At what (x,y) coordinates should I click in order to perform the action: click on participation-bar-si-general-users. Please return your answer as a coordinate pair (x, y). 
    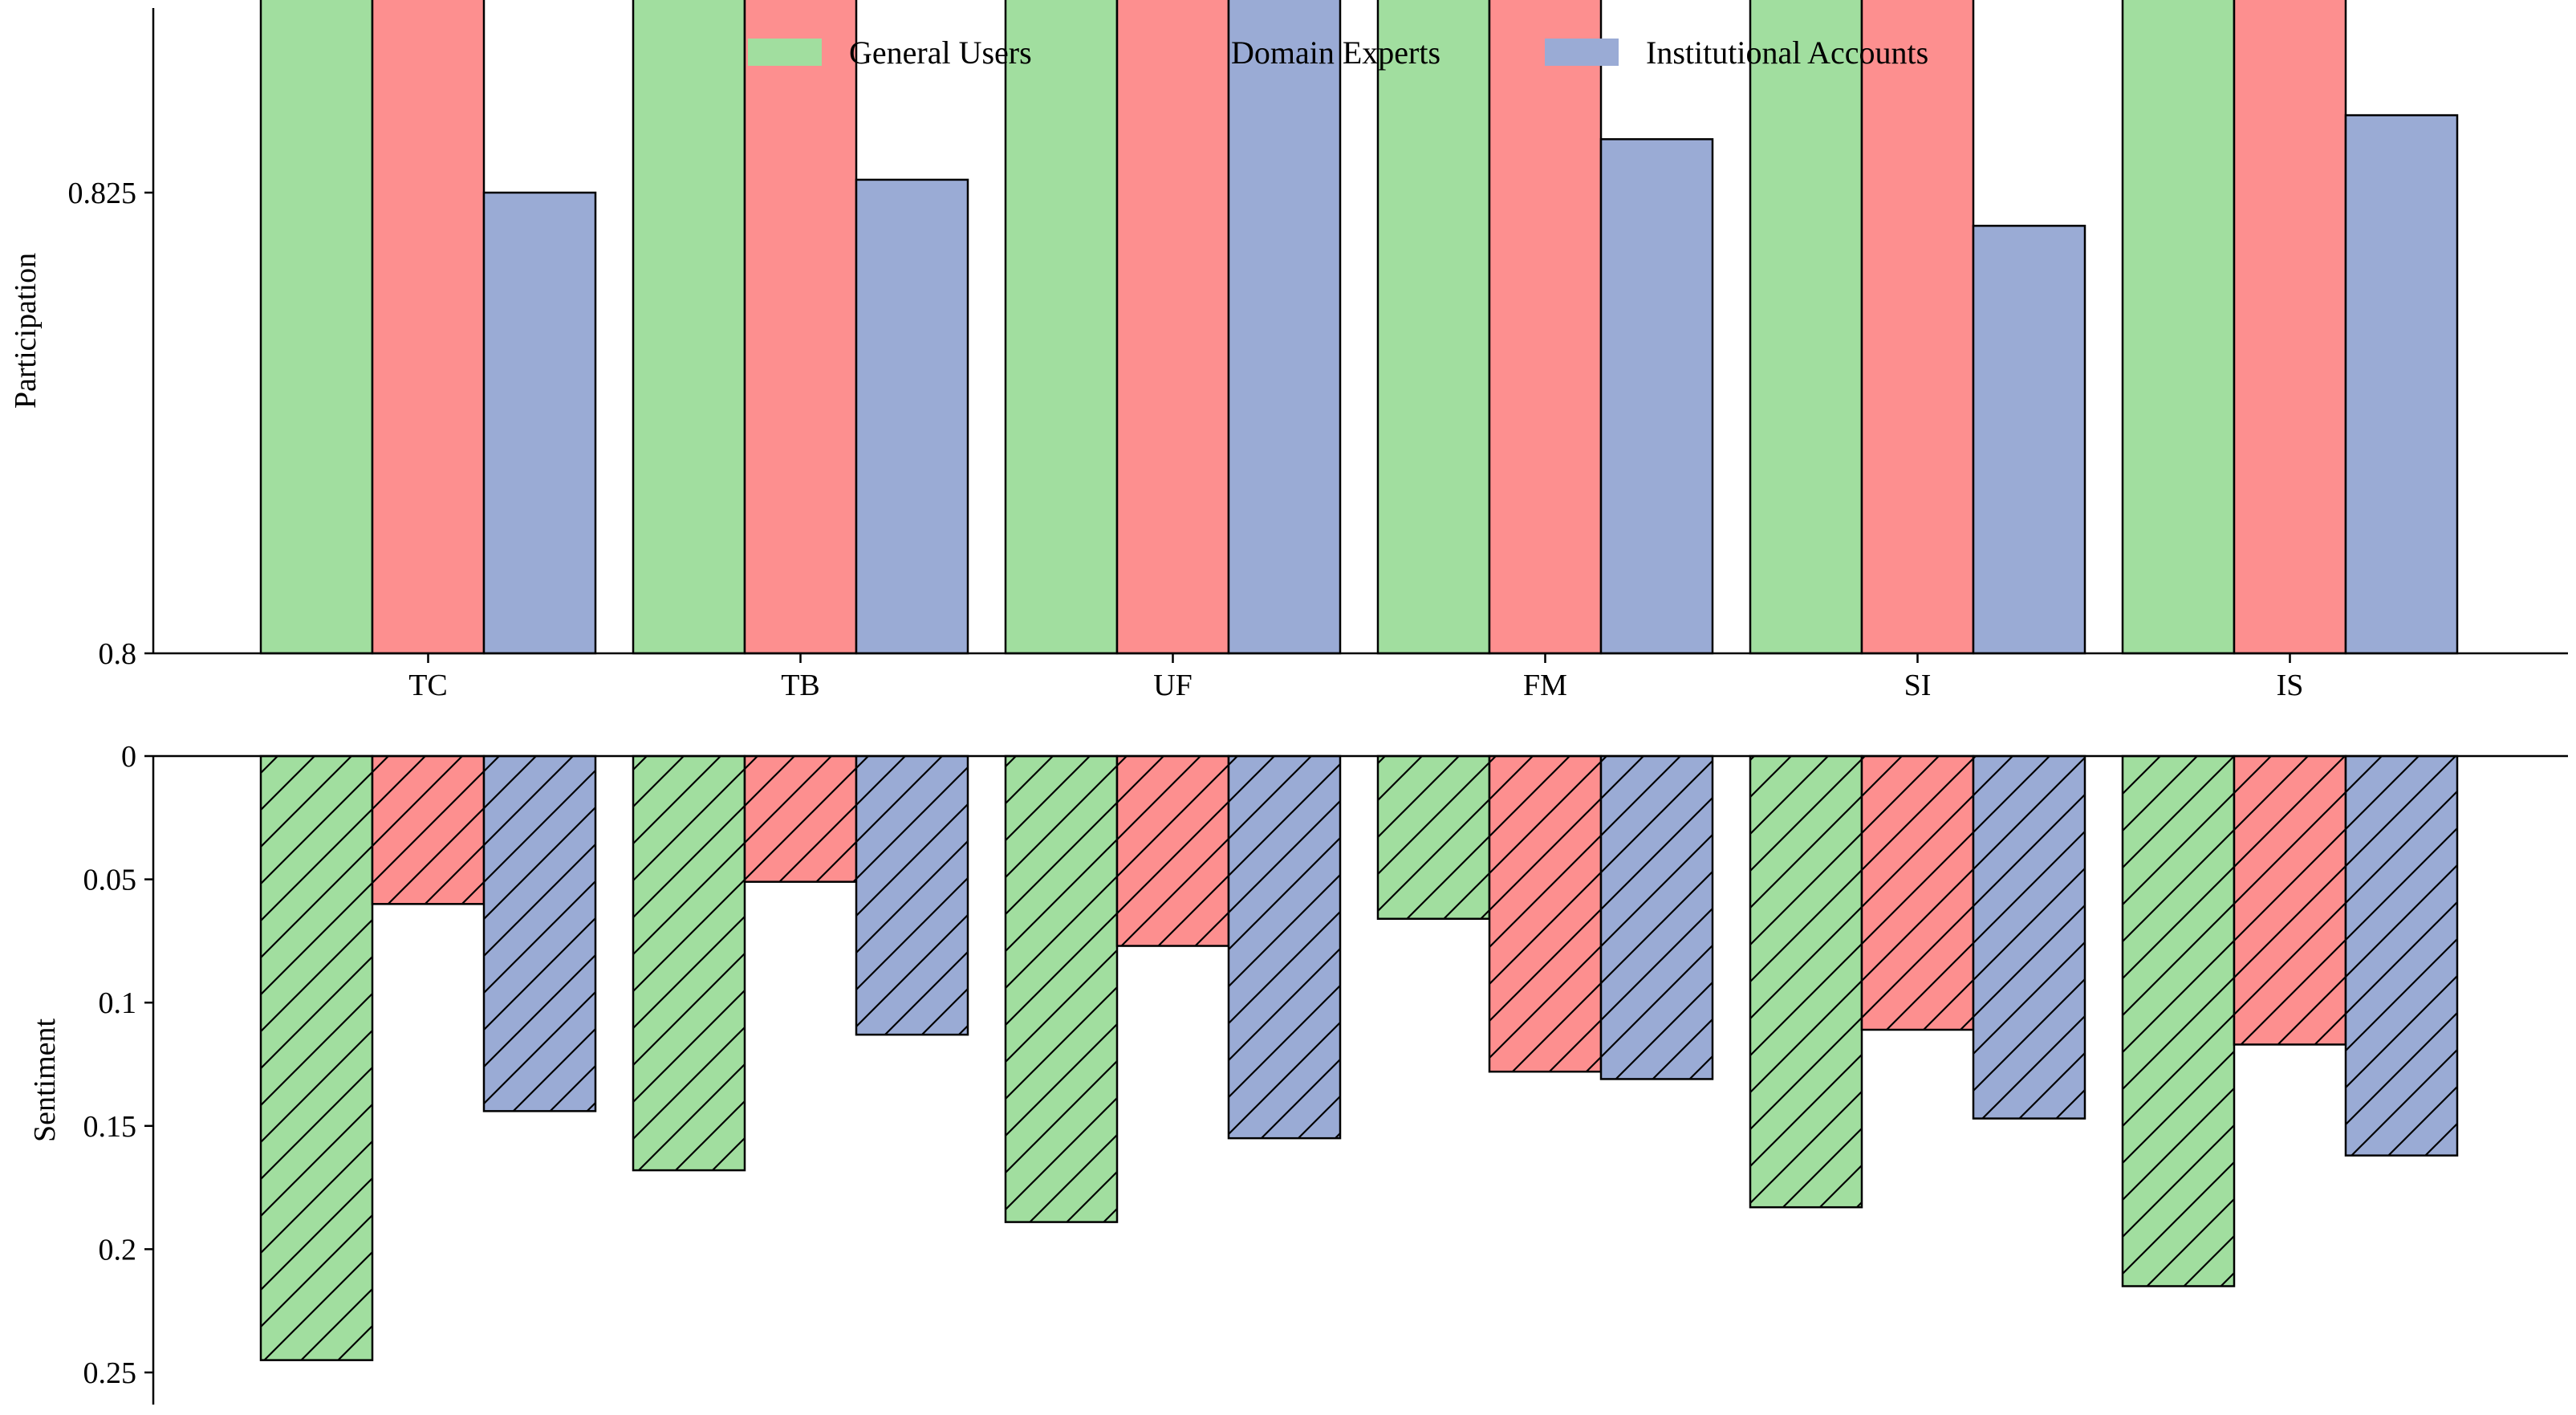
    Looking at the image, I should click on (1806, 327).